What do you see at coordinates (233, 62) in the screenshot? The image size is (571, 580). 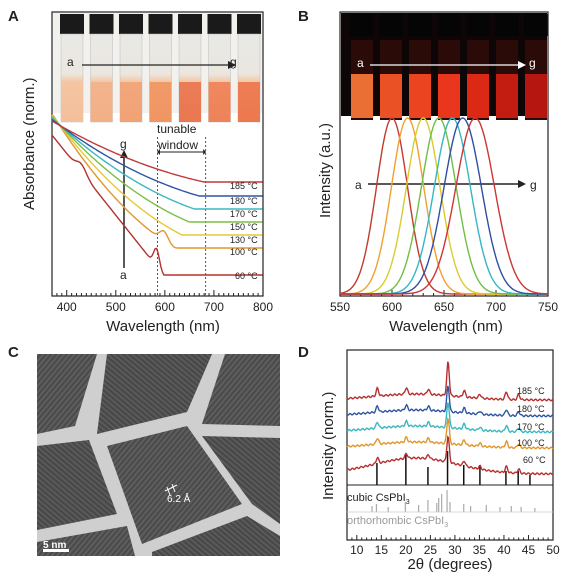 I see `panel-a-photo-end-label: g` at bounding box center [233, 62].